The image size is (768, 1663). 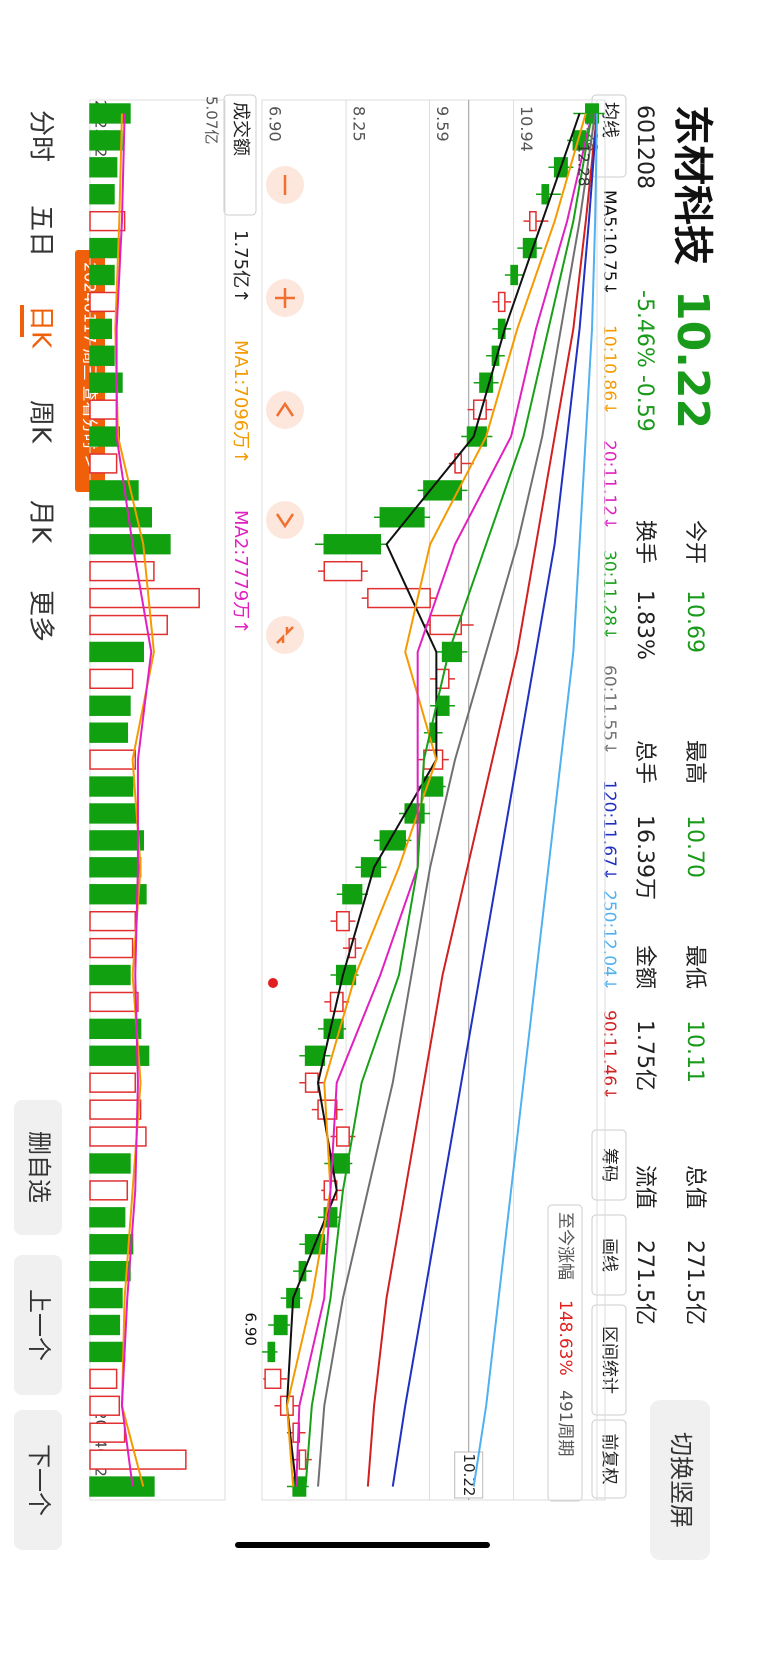 I want to click on zoom-controls, so click(x=285, y=410).